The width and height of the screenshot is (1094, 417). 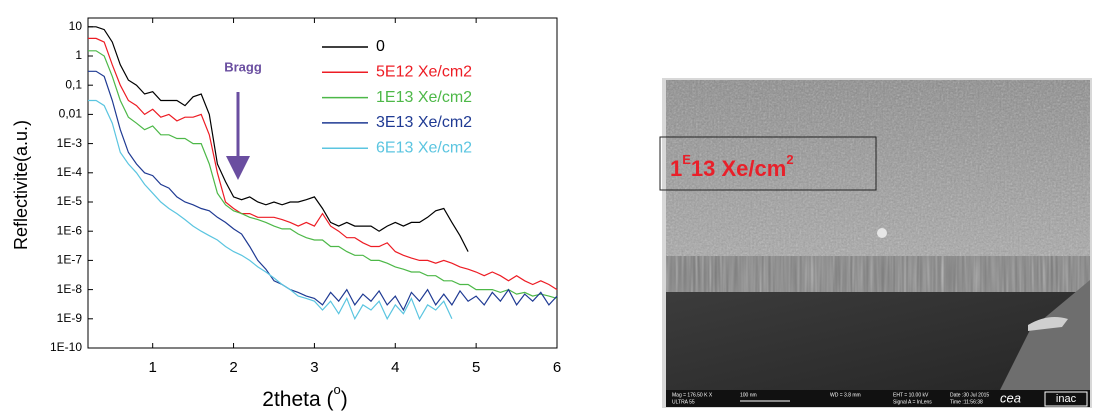 I want to click on info-text: WD = 3.8 mm, so click(x=845, y=395).